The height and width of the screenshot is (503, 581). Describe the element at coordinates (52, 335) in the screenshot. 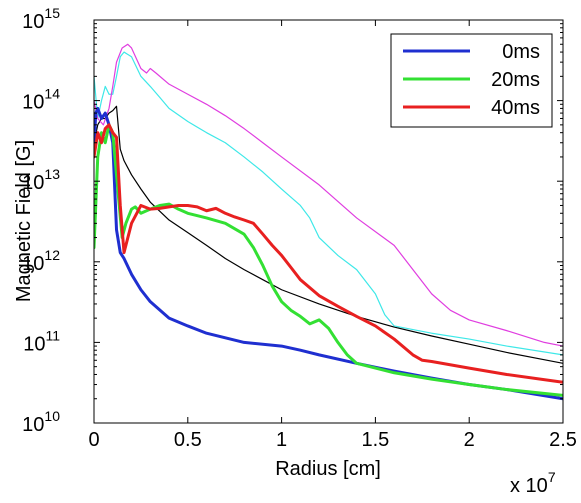

I see `y-tick-label-exponent: 11` at that location.